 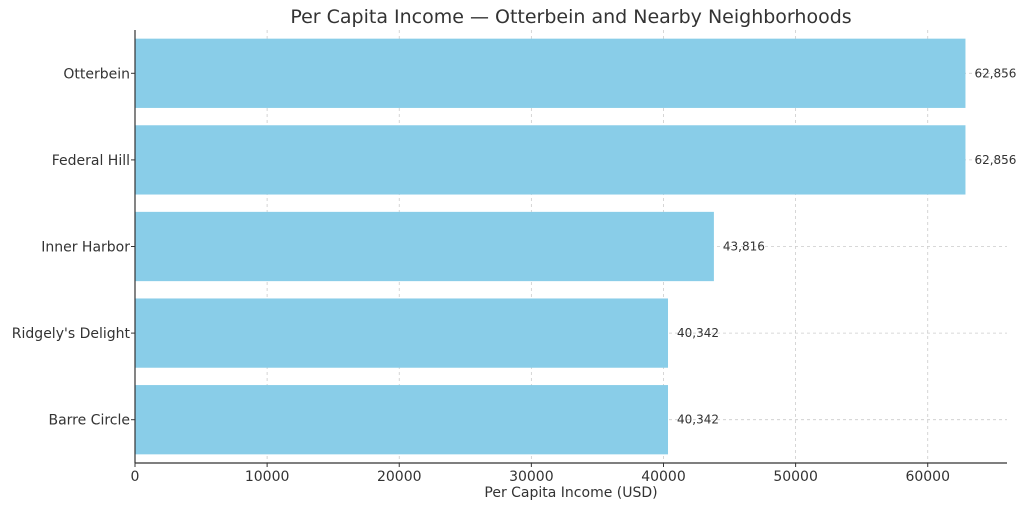 What do you see at coordinates (424, 246) in the screenshot?
I see `bar-inner-harbor` at bounding box center [424, 246].